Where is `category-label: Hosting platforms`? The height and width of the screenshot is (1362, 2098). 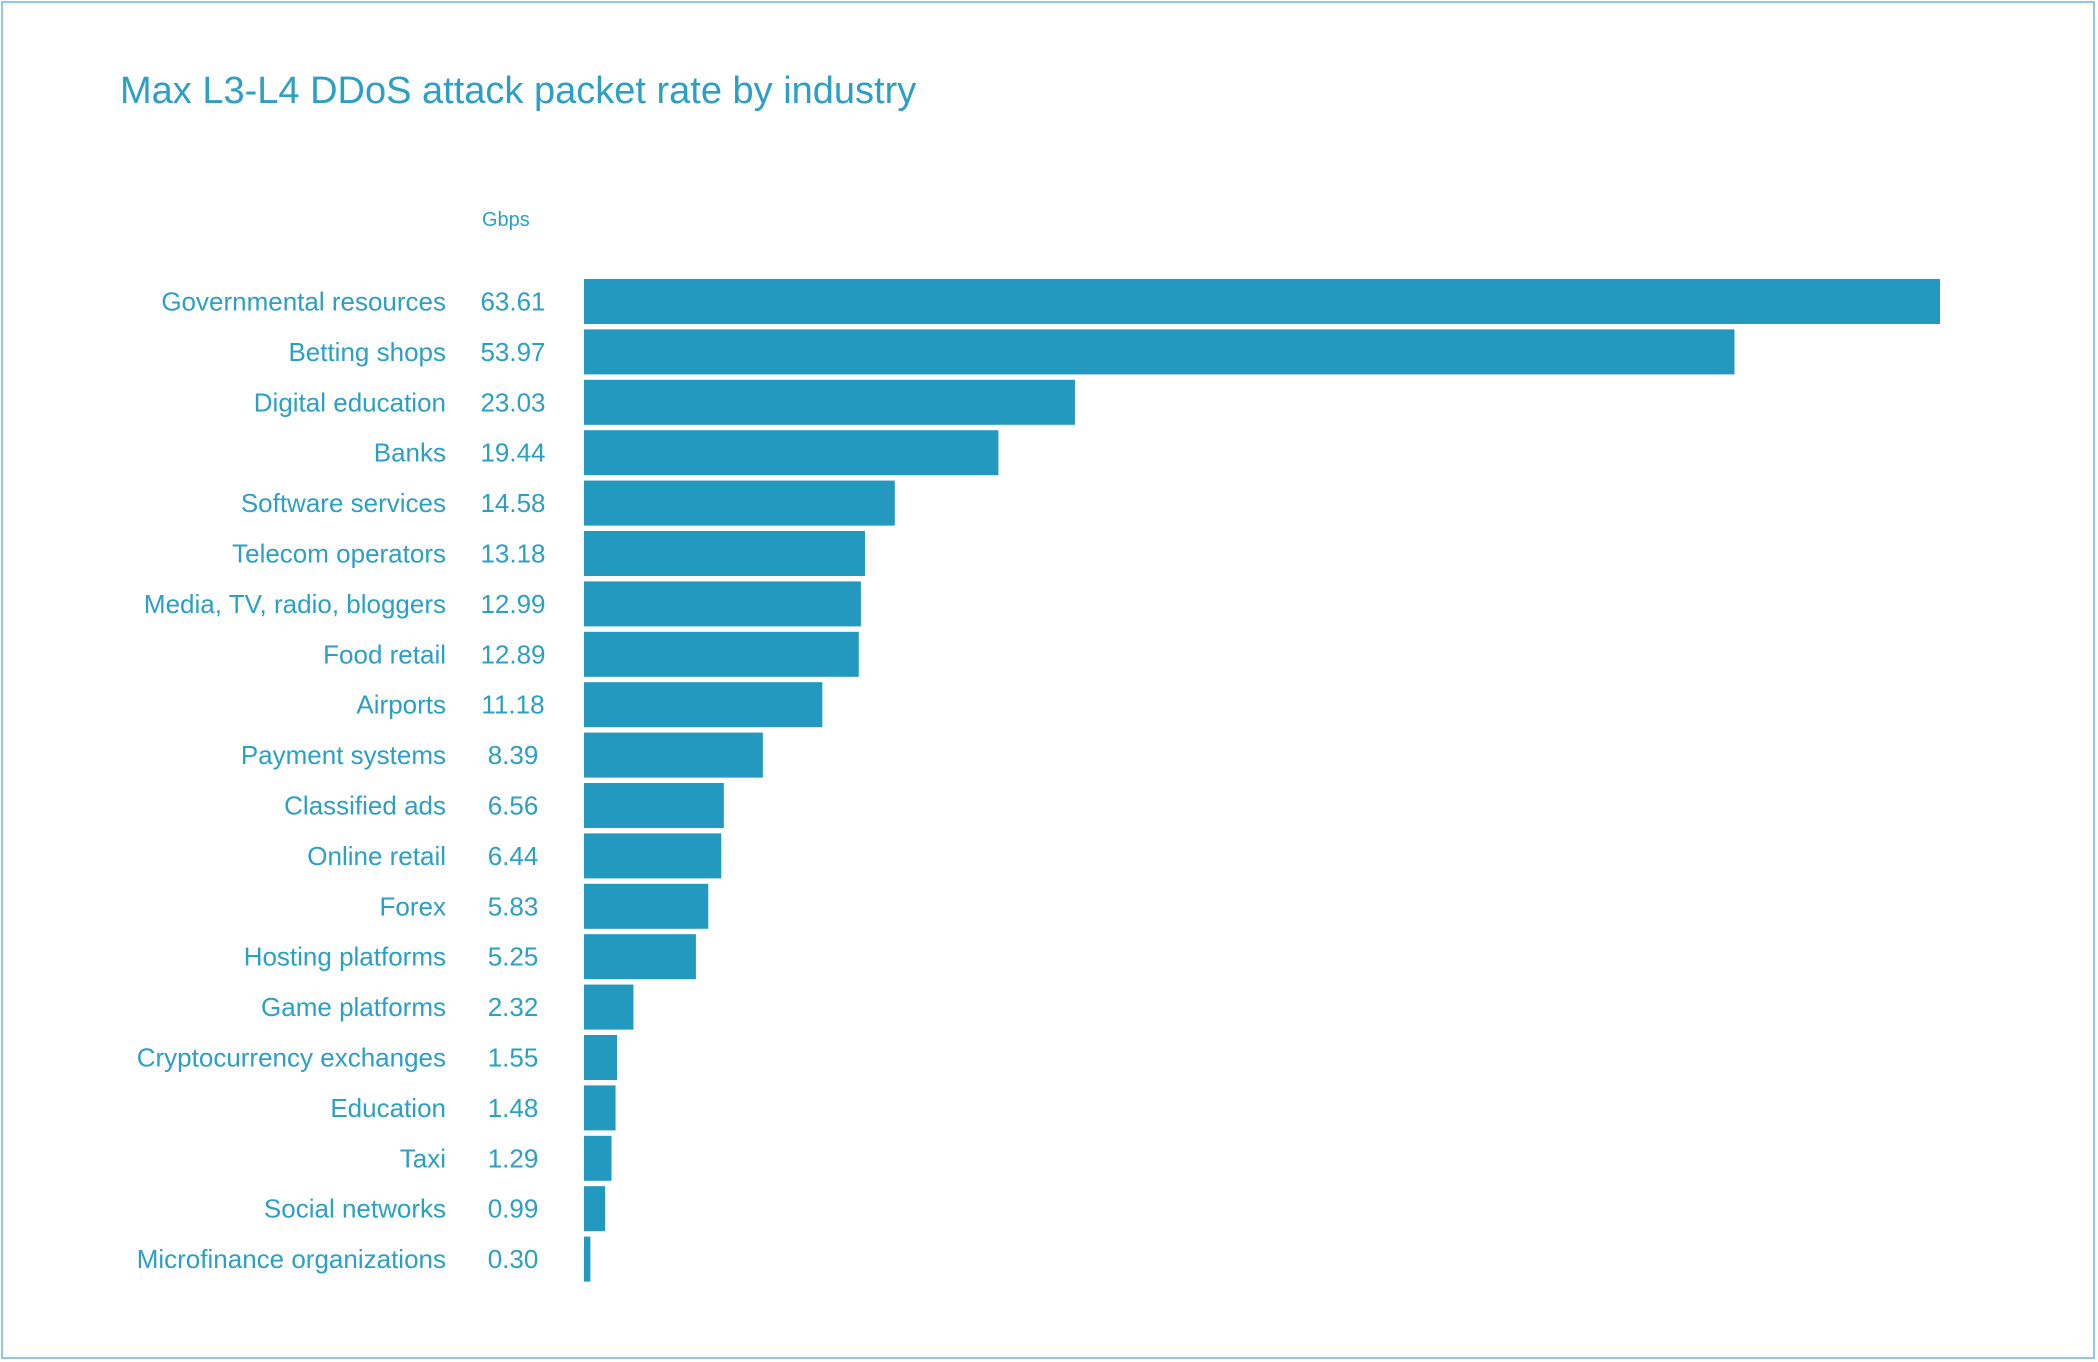
category-label: Hosting platforms is located at coordinates (345, 957).